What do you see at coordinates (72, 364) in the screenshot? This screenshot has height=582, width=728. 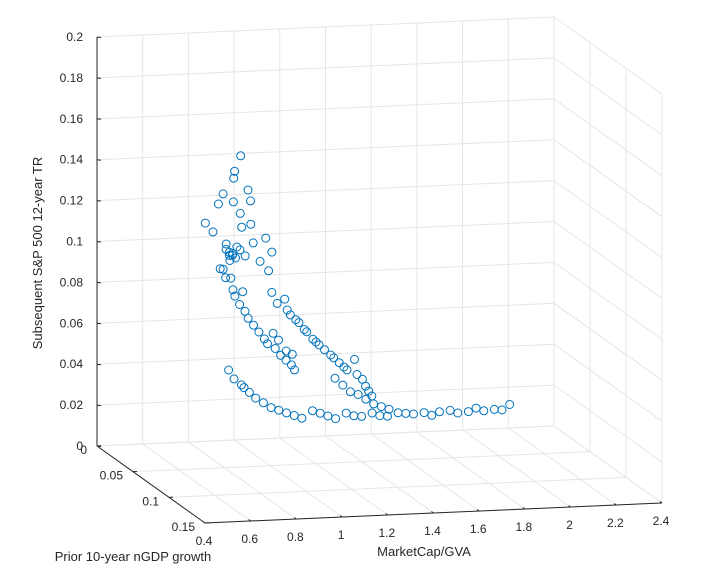 I see `z-tick-label: 0.04` at bounding box center [72, 364].